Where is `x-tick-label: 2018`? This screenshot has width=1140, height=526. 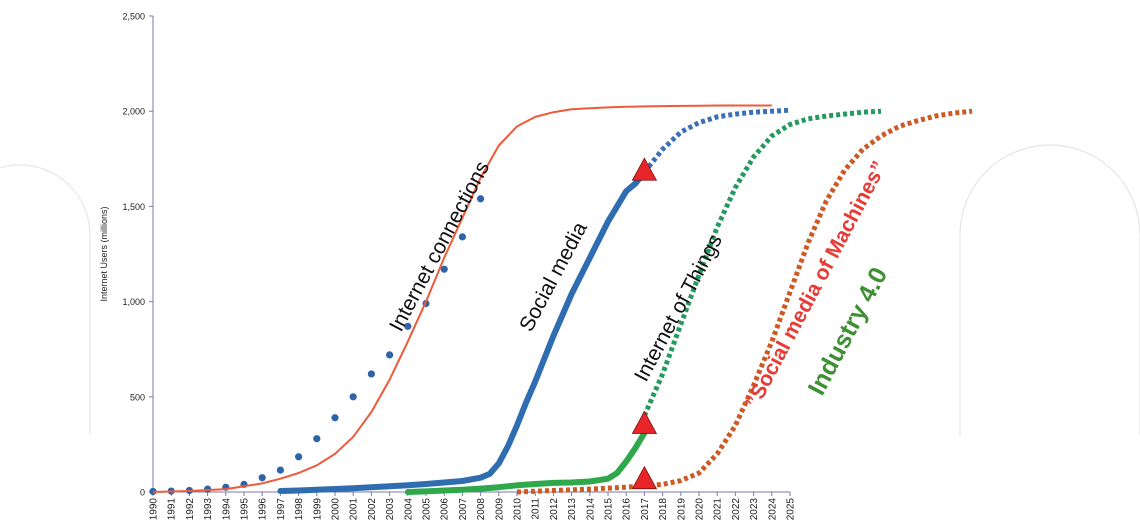
x-tick-label: 2018 is located at coordinates (663, 509).